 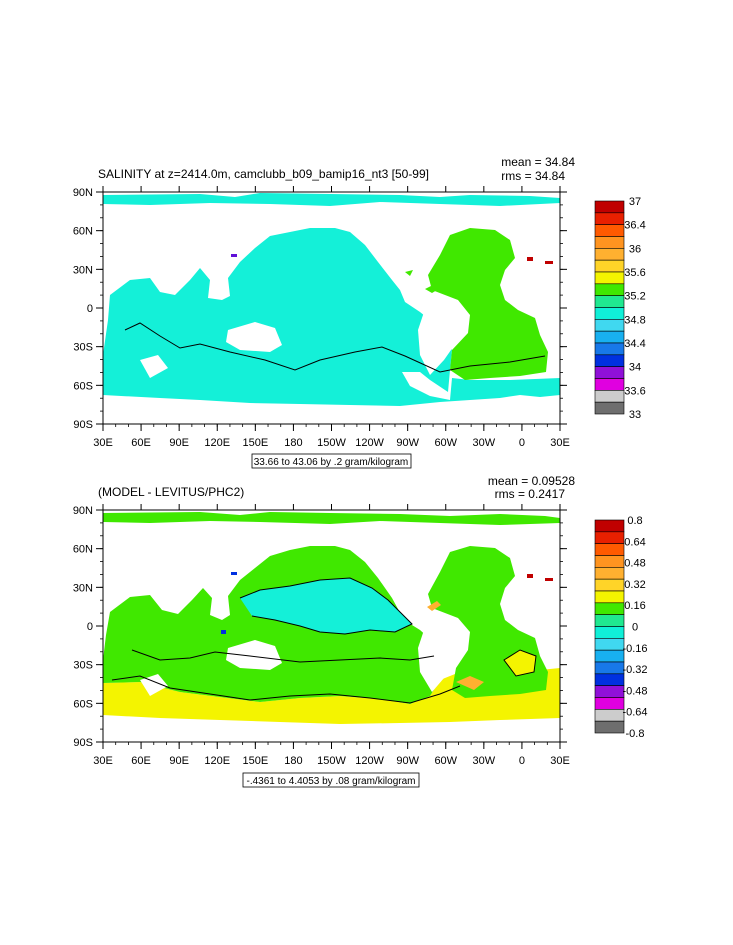 What do you see at coordinates (83, 270) in the screenshot?
I see `y-tick-label: 30N` at bounding box center [83, 270].